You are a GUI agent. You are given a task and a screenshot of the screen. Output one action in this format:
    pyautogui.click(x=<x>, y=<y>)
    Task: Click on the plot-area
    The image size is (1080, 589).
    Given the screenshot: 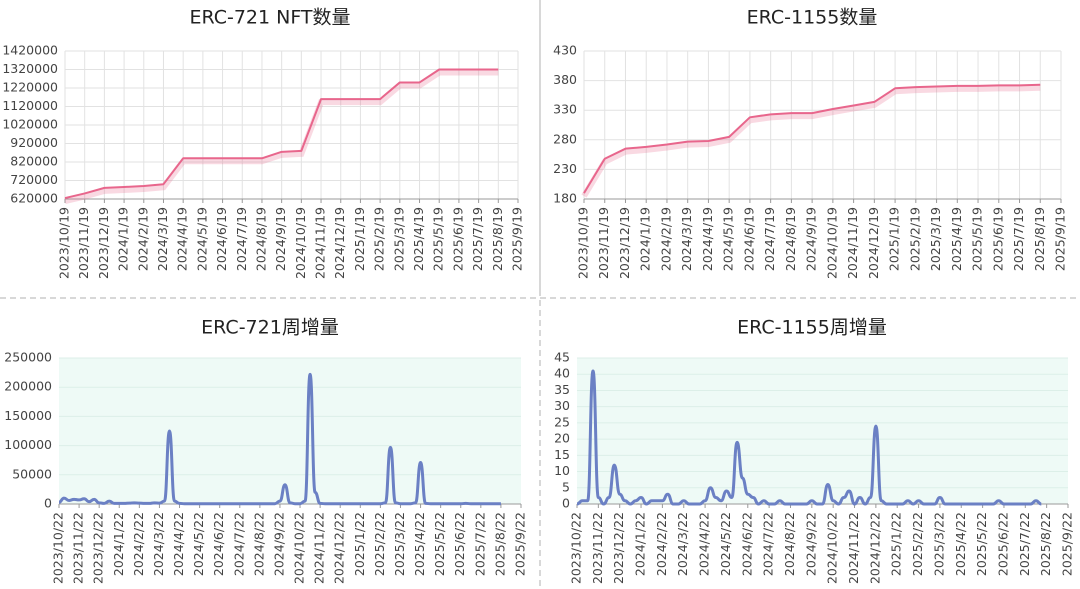 What is the action you would take?
    pyautogui.click(x=290, y=431)
    